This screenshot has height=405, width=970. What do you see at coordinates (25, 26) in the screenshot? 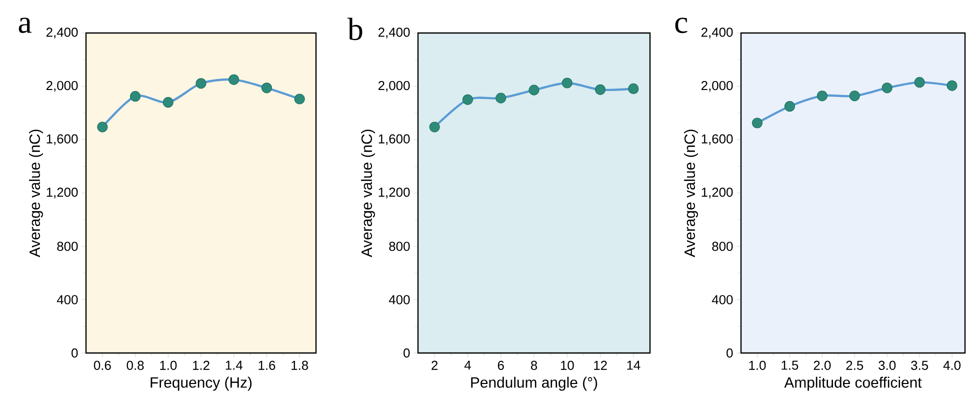
I see `chart-title: a` at bounding box center [25, 26].